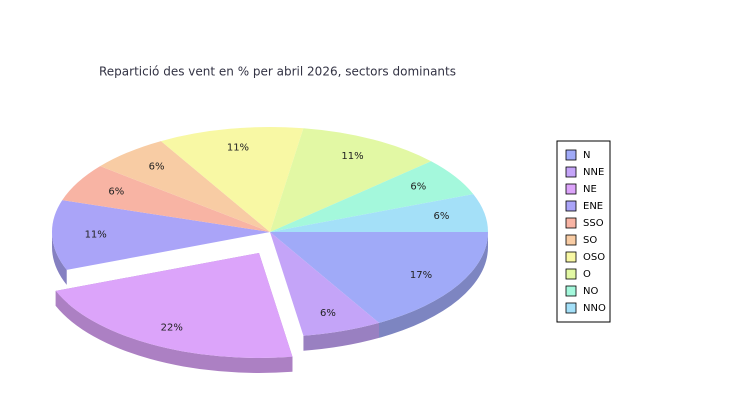 Image resolution: width=750 pixels, height=404 pixels. I want to click on legend-label: SSO, so click(593, 223).